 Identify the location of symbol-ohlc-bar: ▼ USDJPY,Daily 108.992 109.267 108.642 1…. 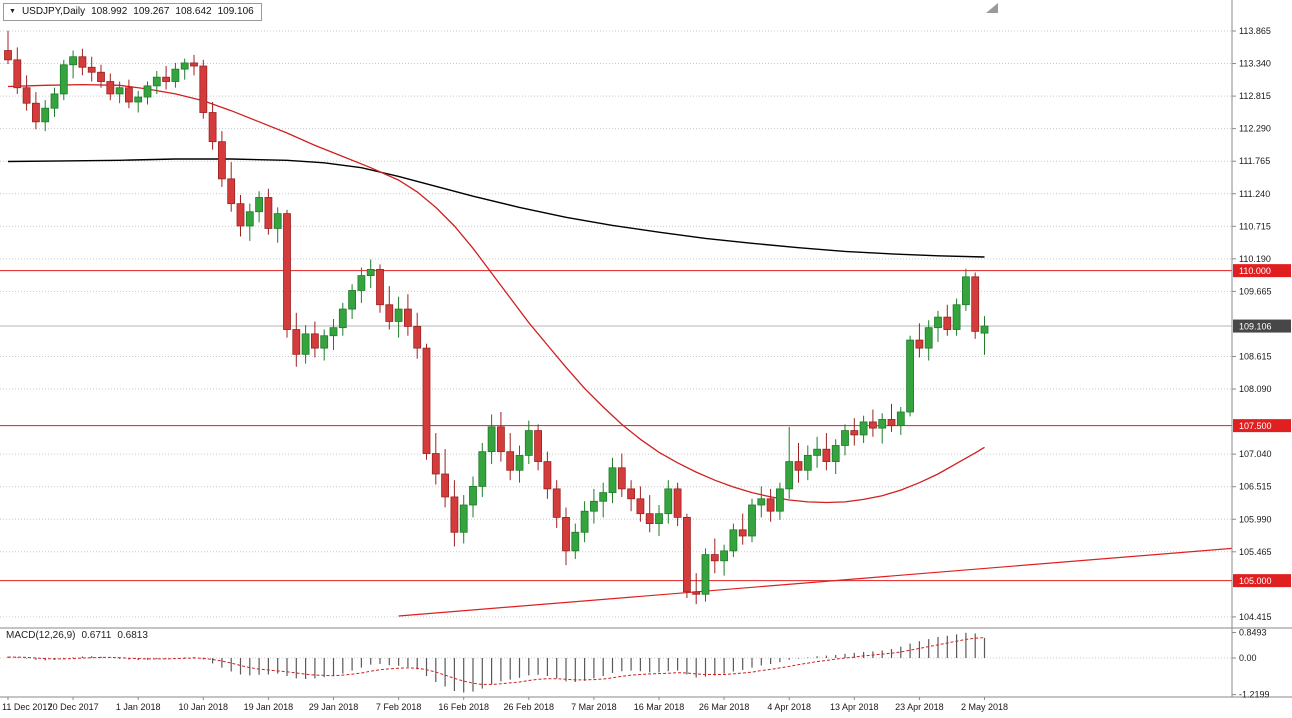
(132, 12).